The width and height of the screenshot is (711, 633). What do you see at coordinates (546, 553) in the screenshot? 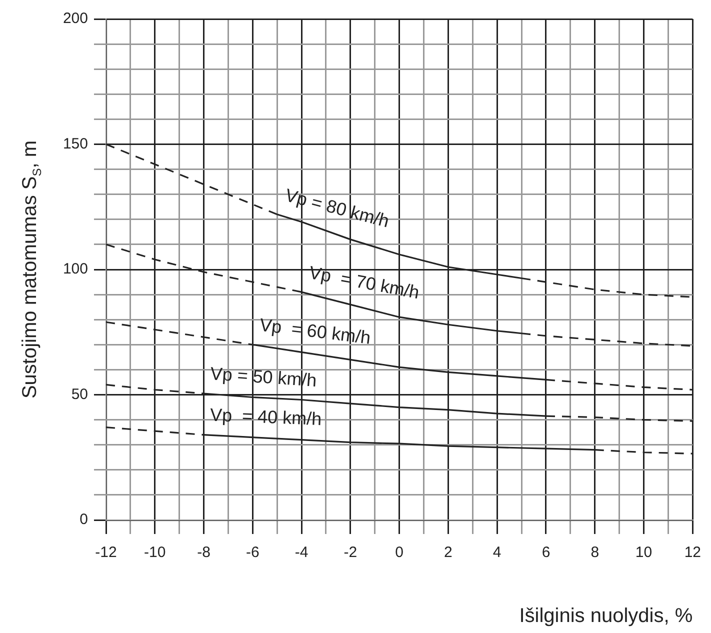
I see `x-tick-label: 6` at bounding box center [546, 553].